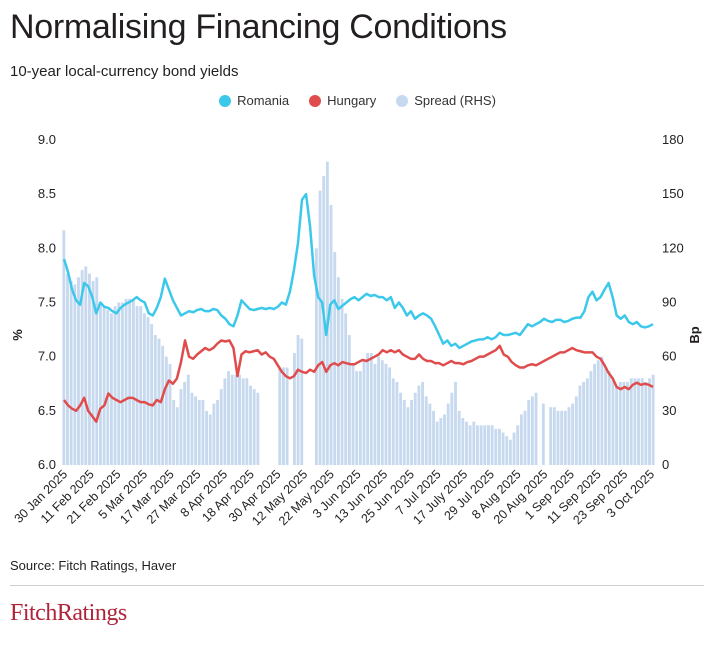 The width and height of the screenshot is (715, 647). What do you see at coordinates (357, 100) in the screenshot?
I see `chart-legend: Romania Hungary Spread (RHS)` at bounding box center [357, 100].